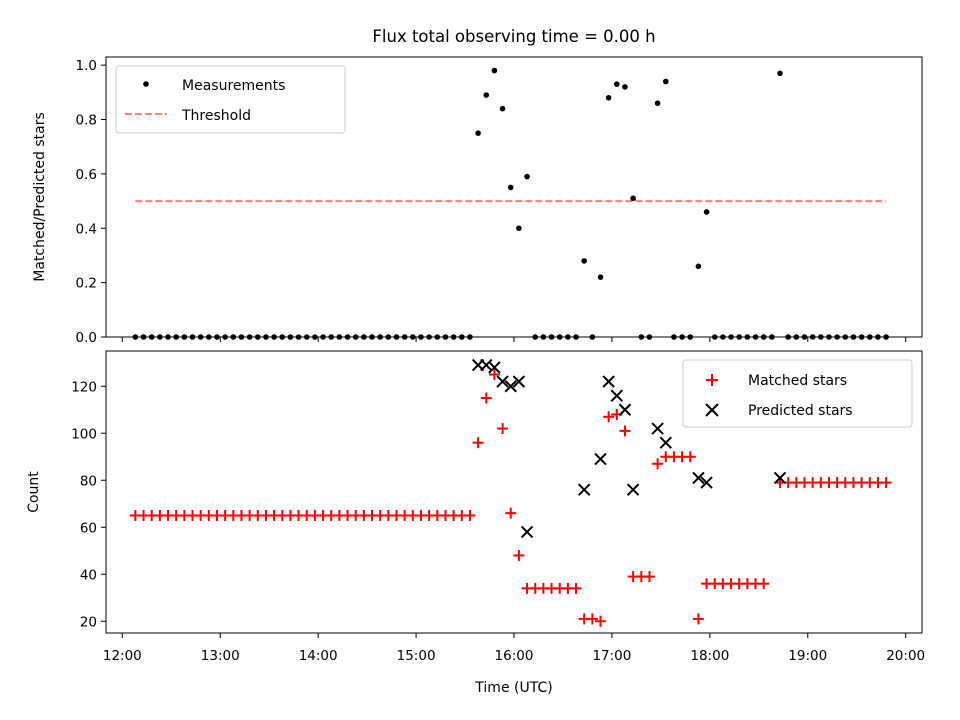  I want to click on x-tick-label: 18:00, so click(709, 656).